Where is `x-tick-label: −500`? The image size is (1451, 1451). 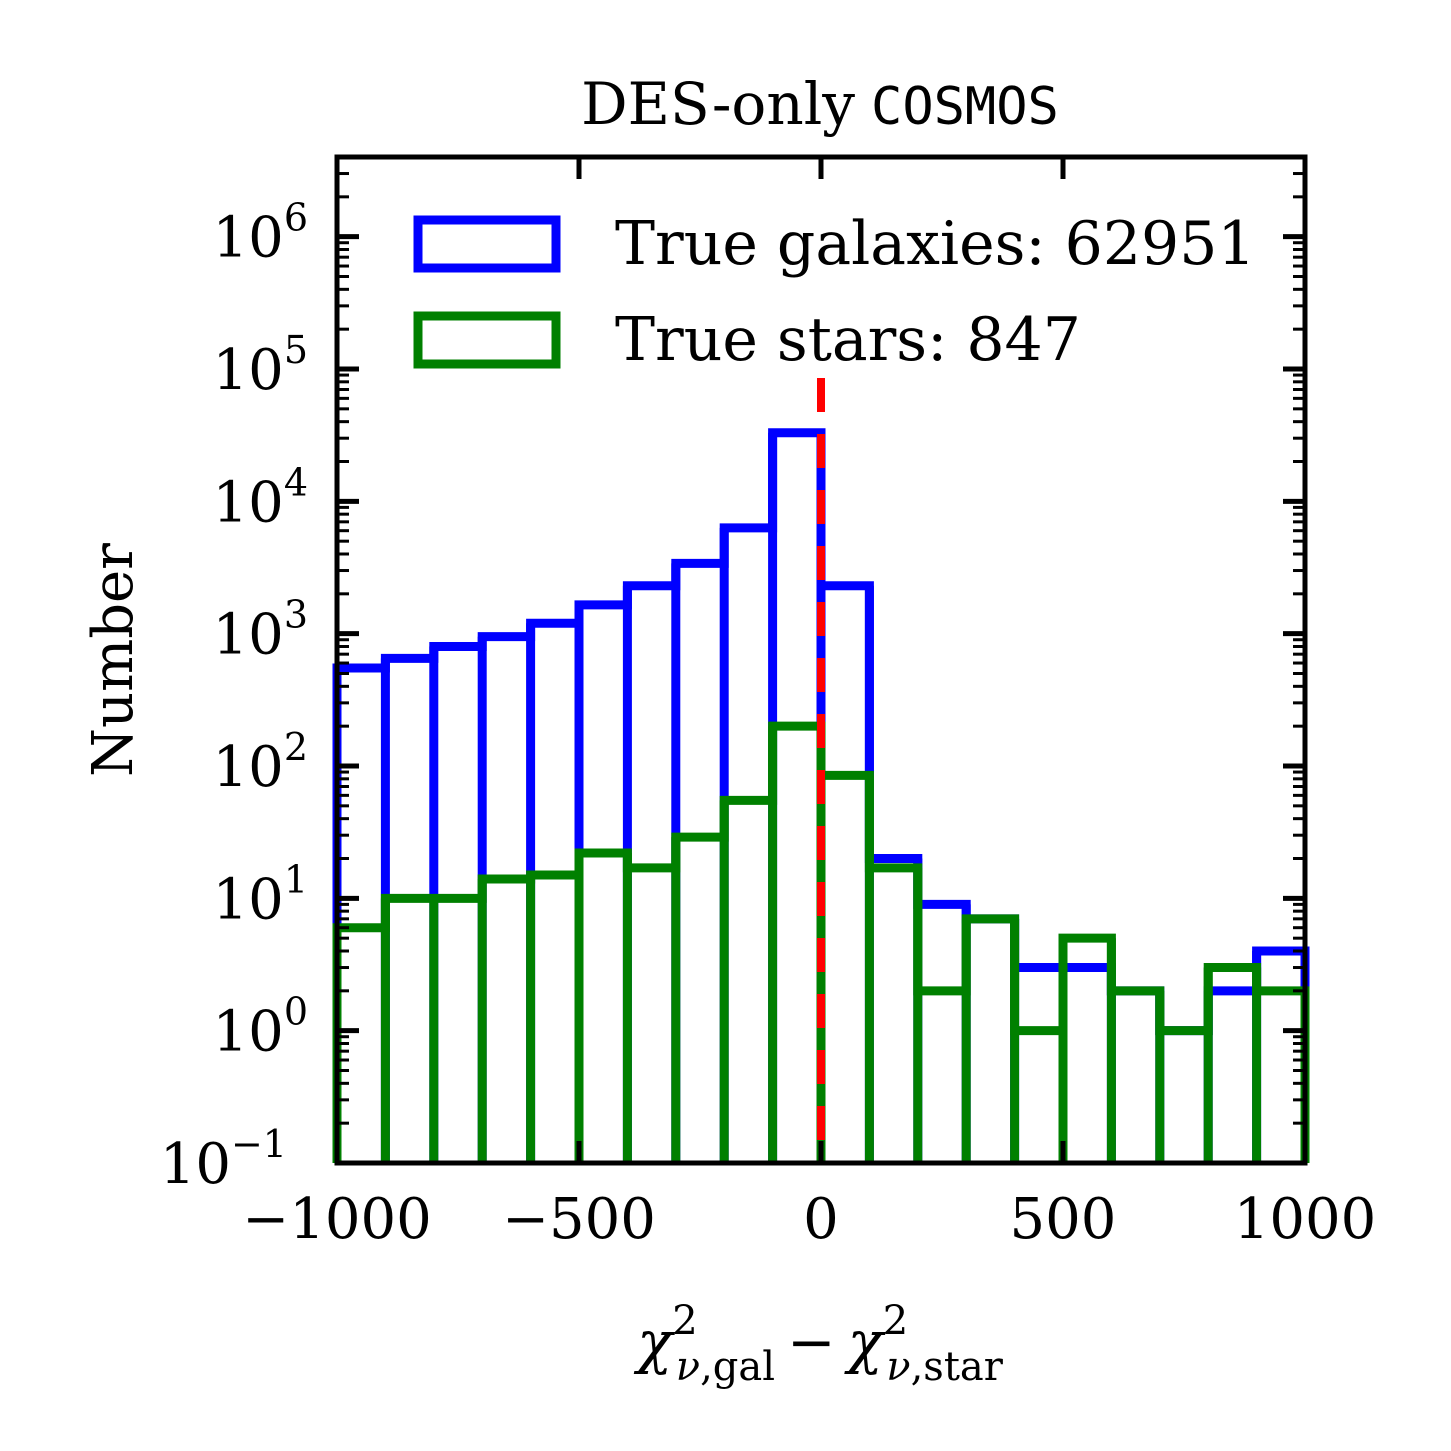 x-tick-label: −500 is located at coordinates (579, 1219).